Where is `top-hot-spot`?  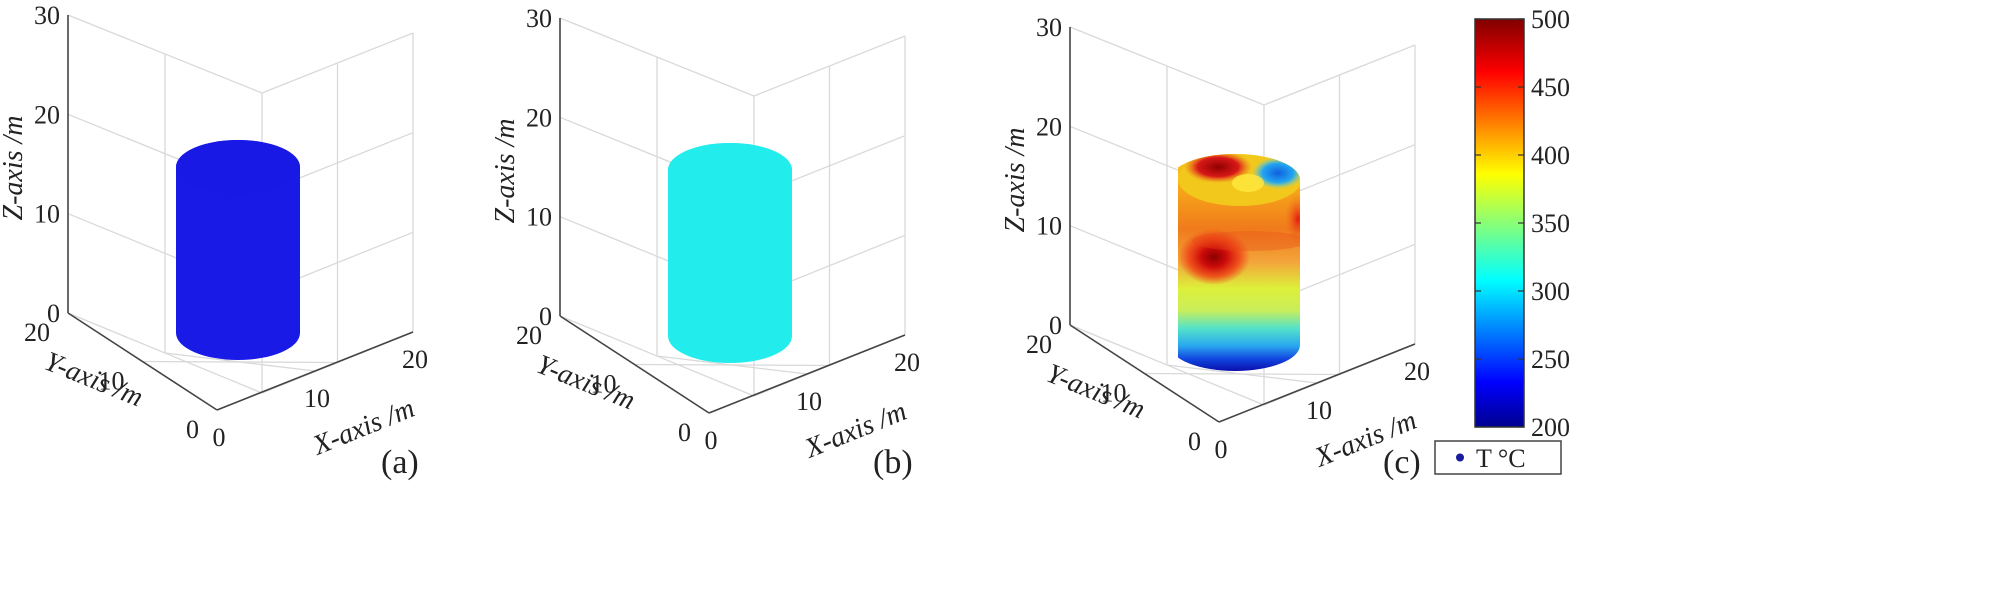 top-hot-spot is located at coordinates (1218, 168).